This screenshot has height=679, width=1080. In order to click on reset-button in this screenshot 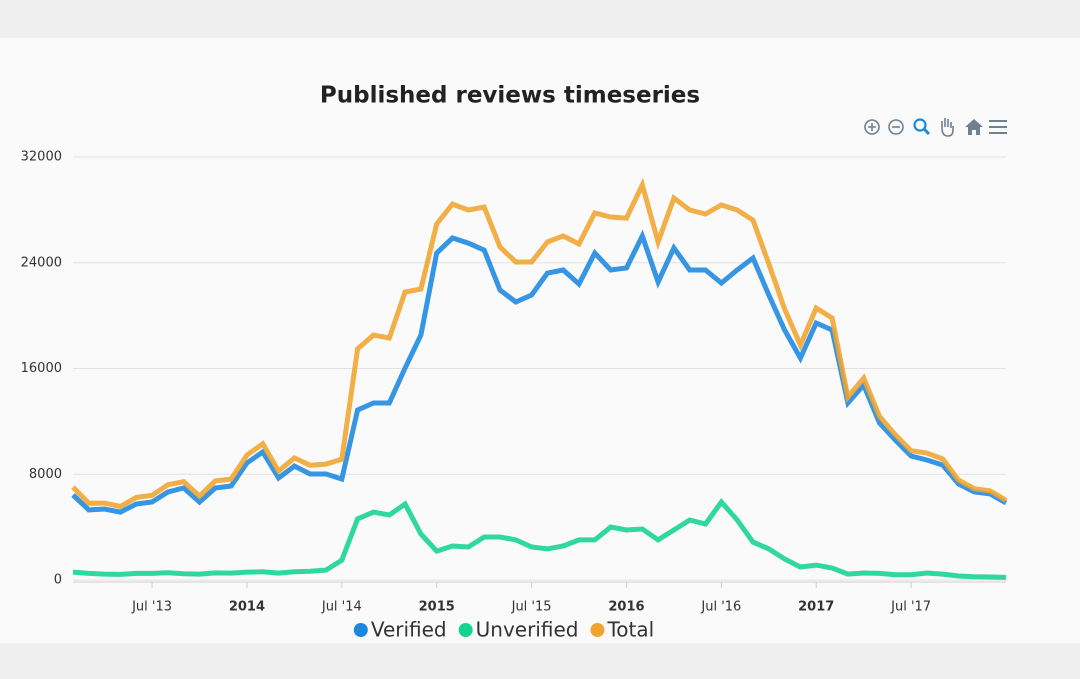, I will do `click(974, 127)`.